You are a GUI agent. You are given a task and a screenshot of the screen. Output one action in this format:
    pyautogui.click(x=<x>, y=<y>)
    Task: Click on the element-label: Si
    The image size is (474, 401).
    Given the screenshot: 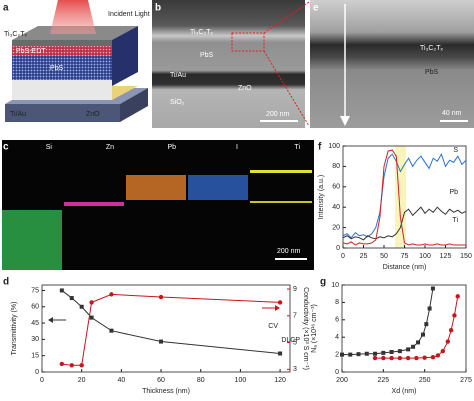 What is the action you would take?
    pyautogui.click(x=49, y=147)
    